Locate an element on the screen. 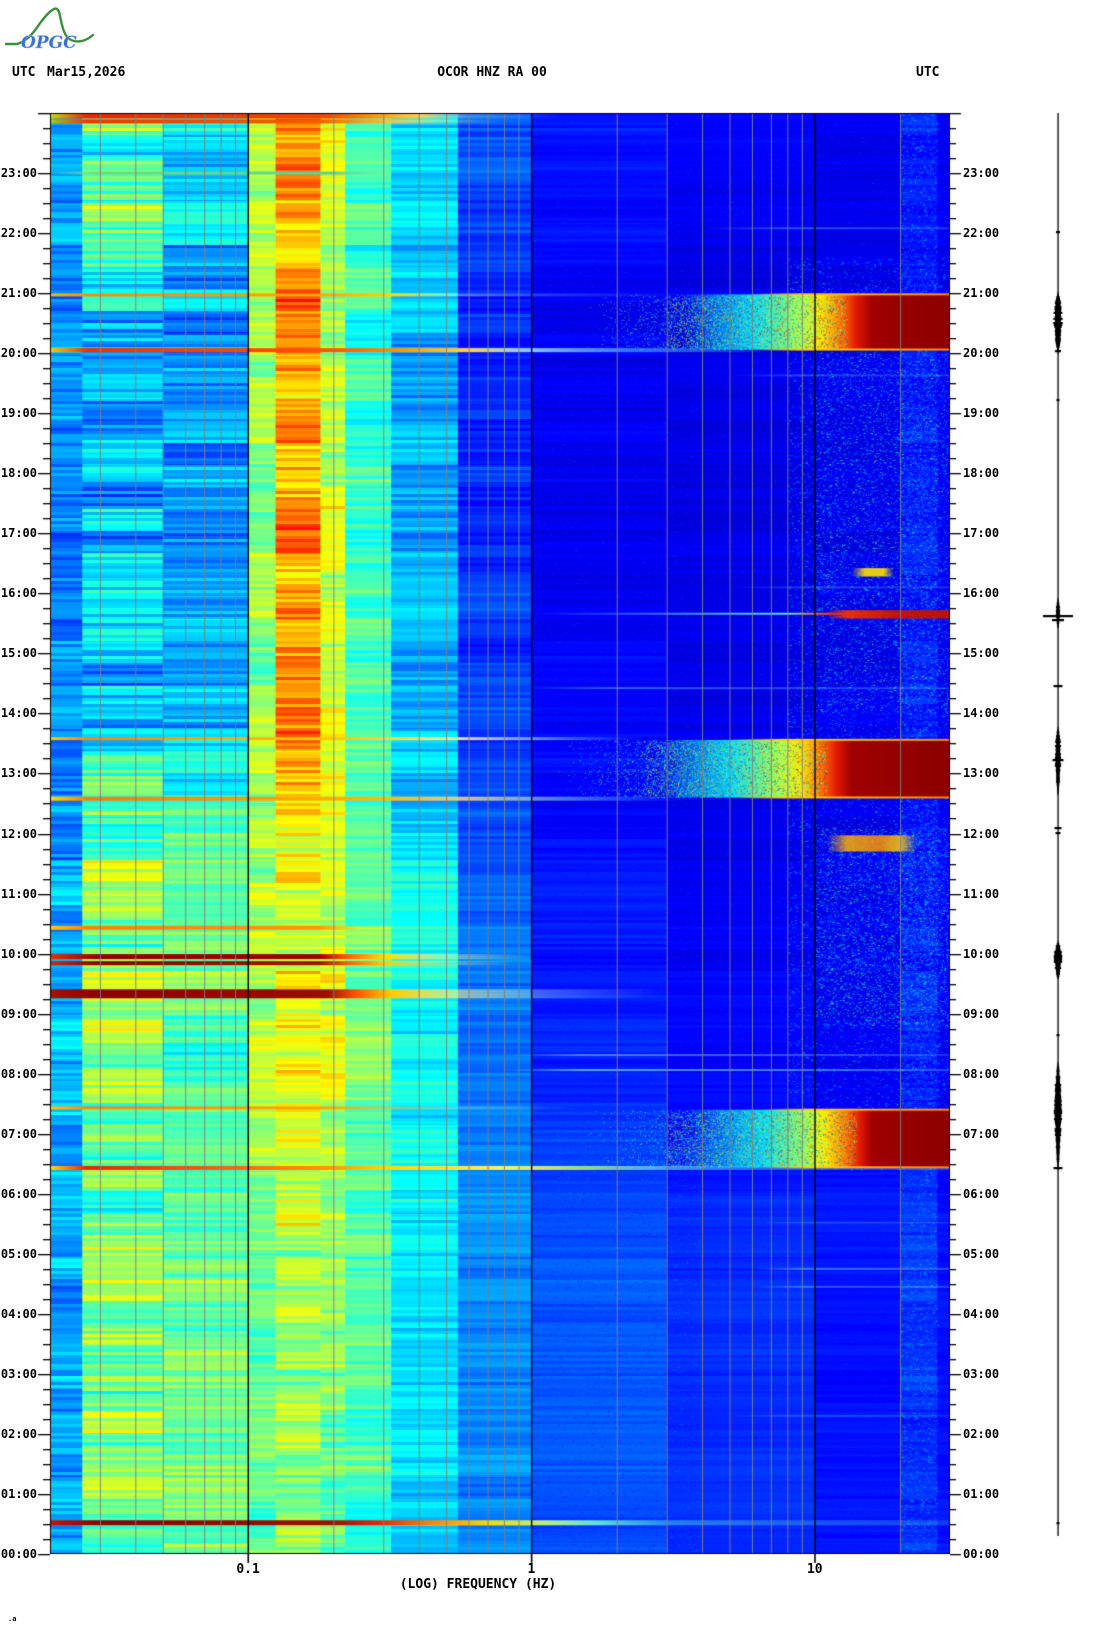  x-tick-label-10: 10 is located at coordinates (814, 1569).